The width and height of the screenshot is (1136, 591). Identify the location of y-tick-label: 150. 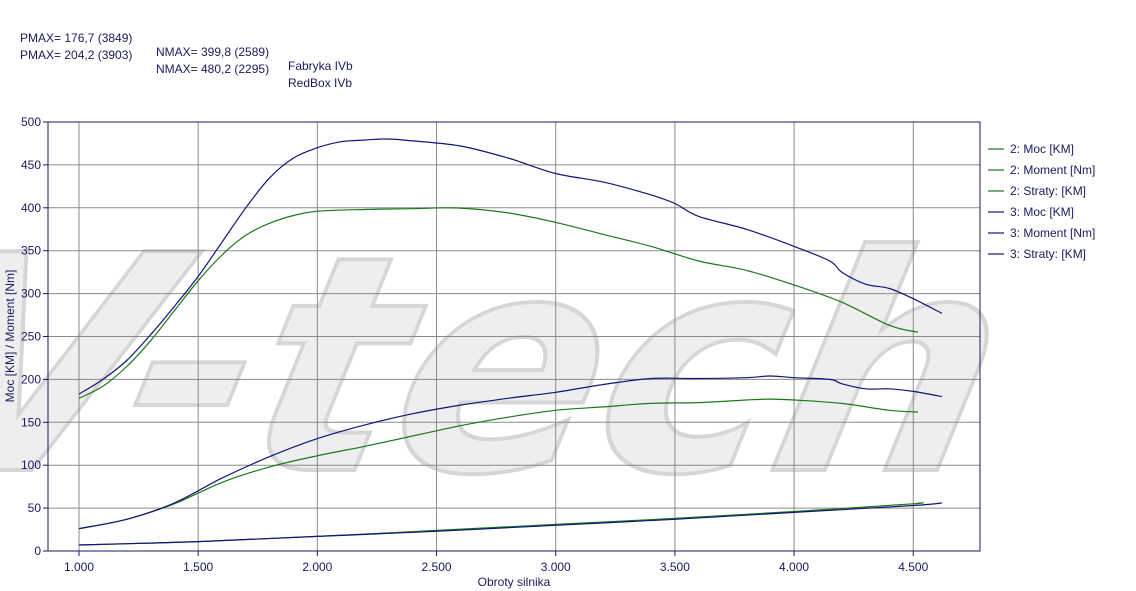
(31, 422).